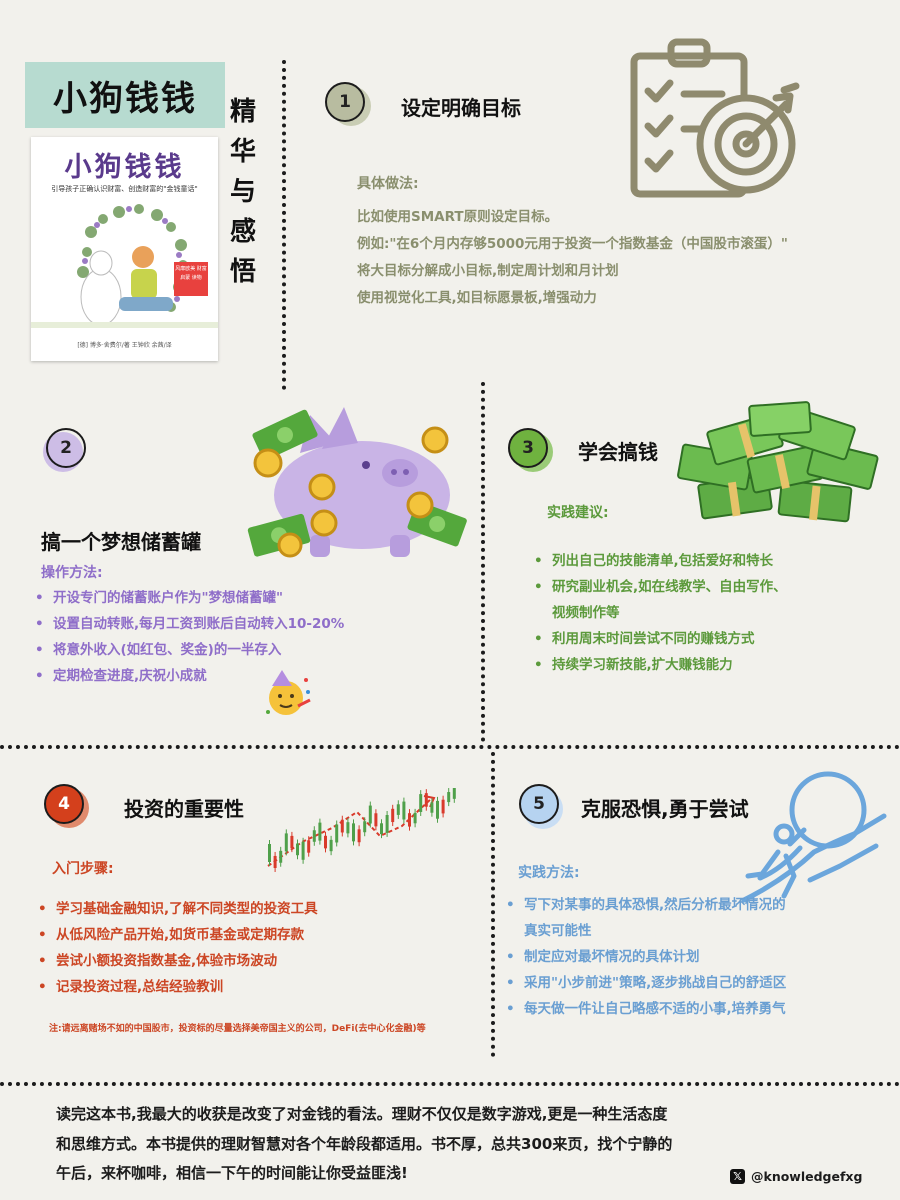  Describe the element at coordinates (488, 271) in the screenshot. I see `body-line: 将大目标分解成小目标,制定周计划和月计划` at that location.